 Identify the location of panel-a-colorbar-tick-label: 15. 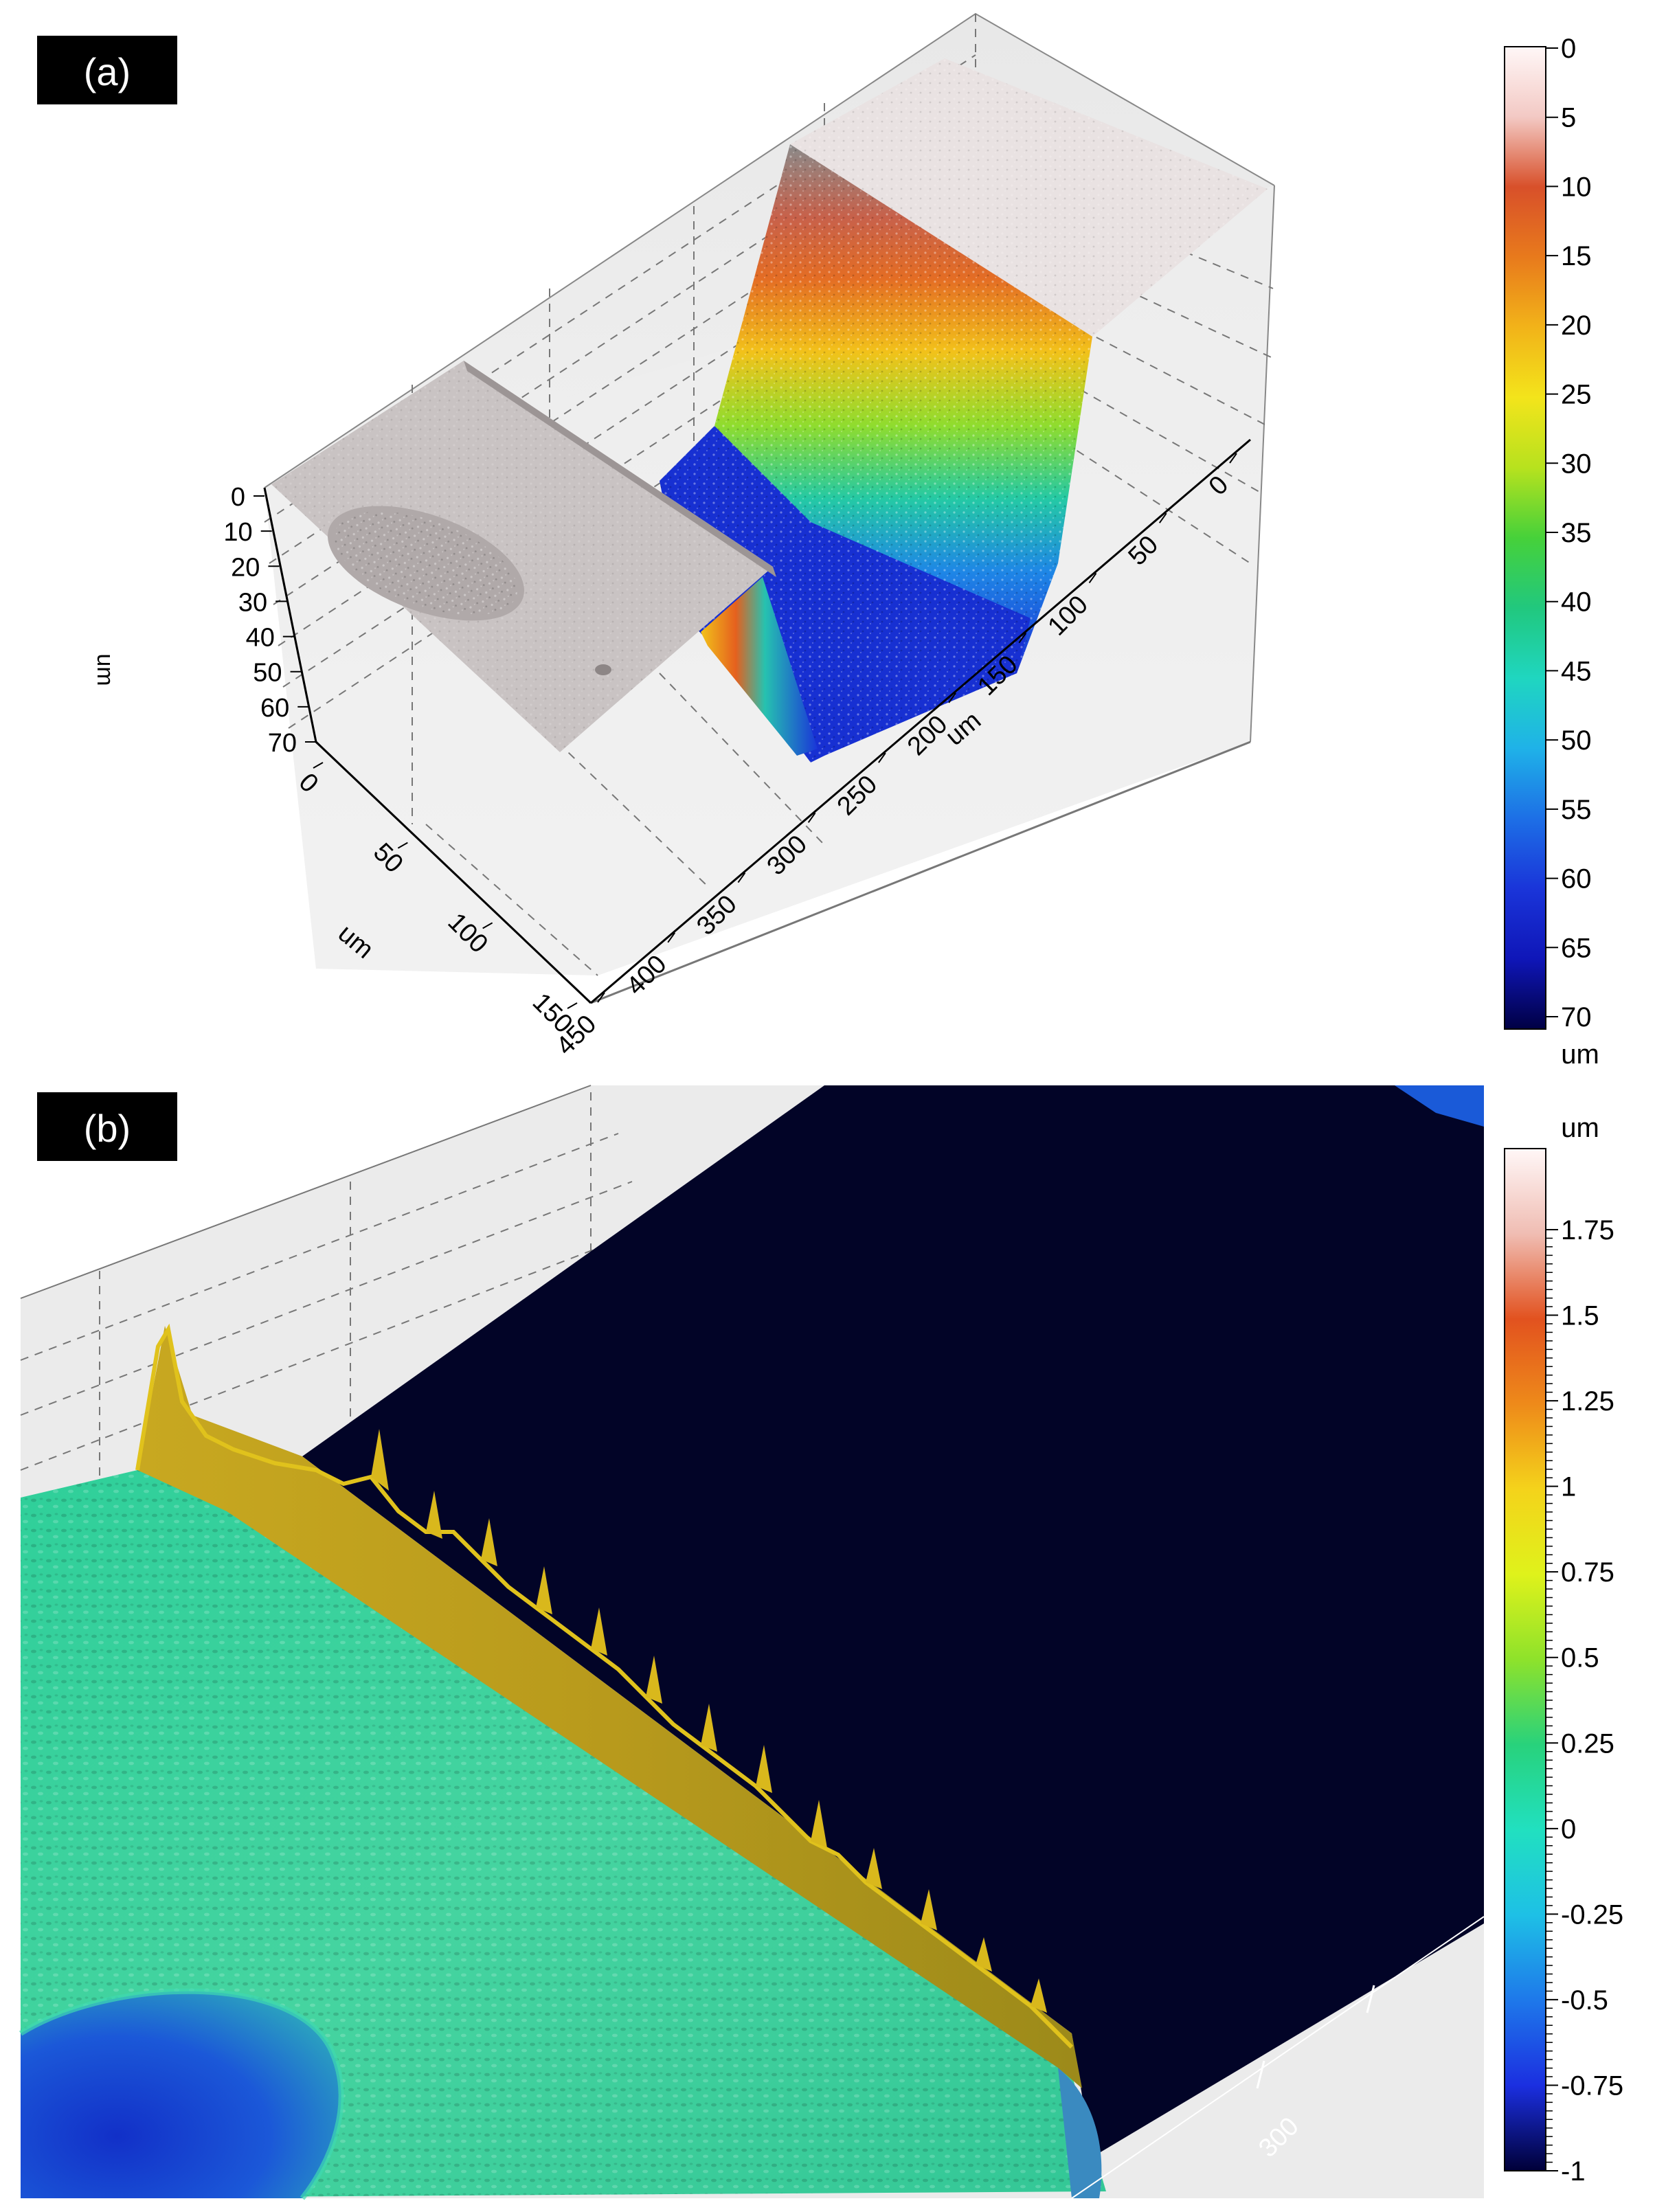
(1577, 256).